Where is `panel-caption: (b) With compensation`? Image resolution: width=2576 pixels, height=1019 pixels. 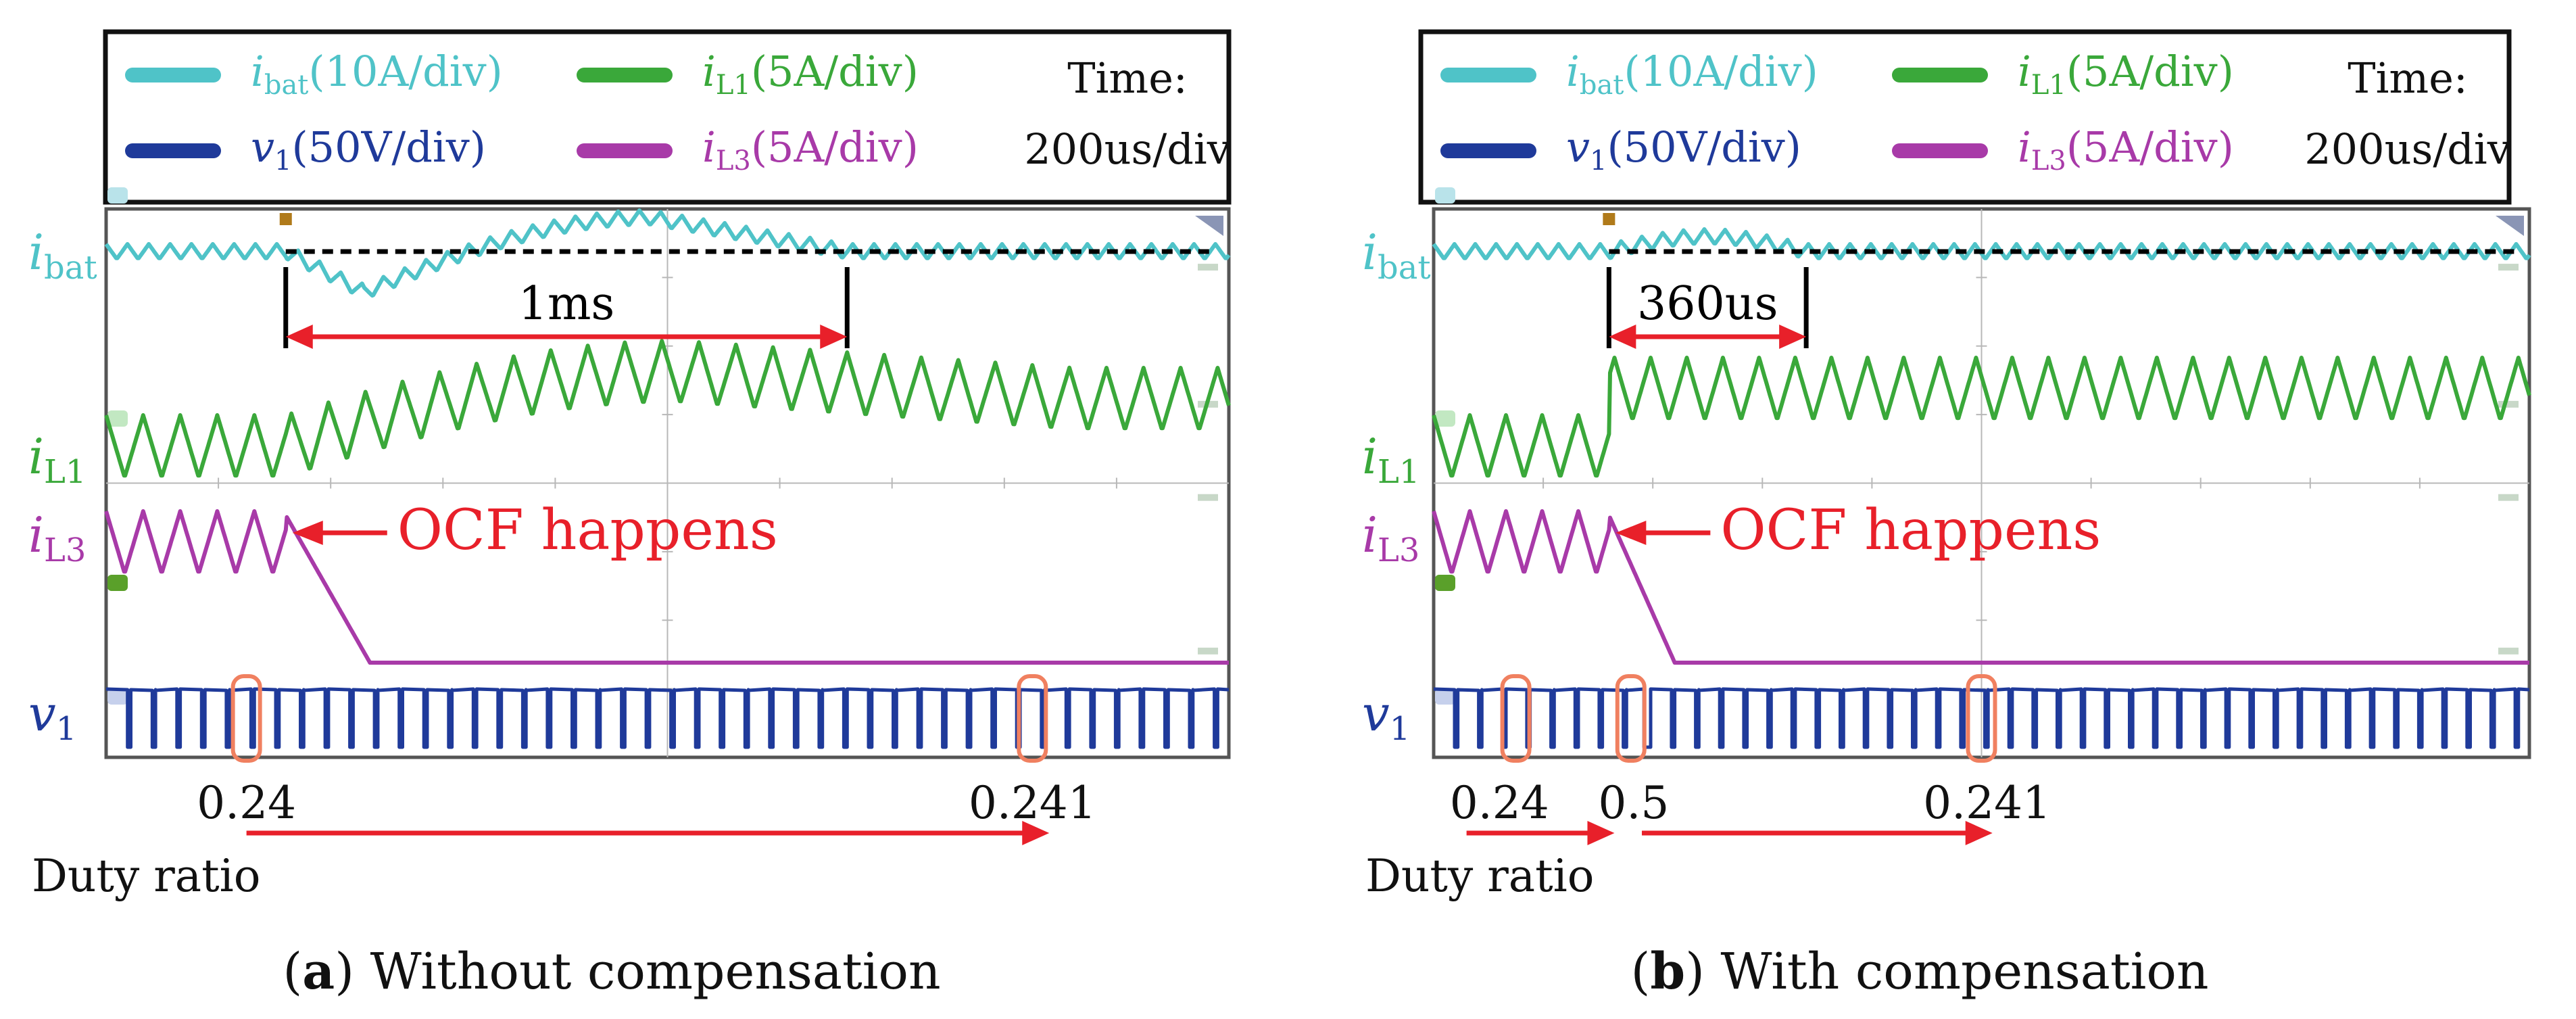
panel-caption: (b) With compensation is located at coordinates (1919, 972).